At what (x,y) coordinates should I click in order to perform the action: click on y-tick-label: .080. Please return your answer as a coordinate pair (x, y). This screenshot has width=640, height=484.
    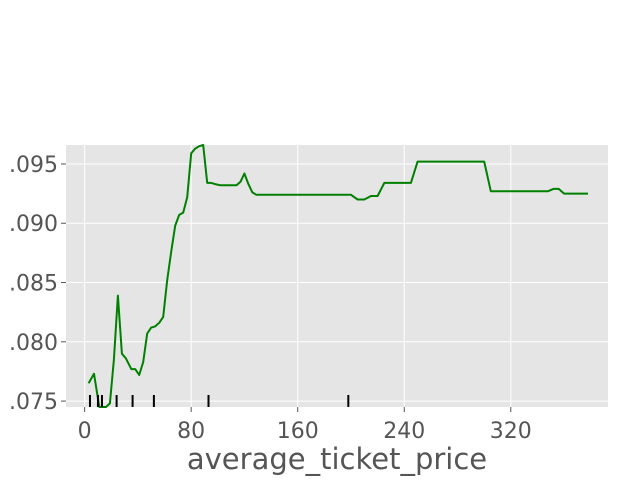
    Looking at the image, I should click on (33, 343).